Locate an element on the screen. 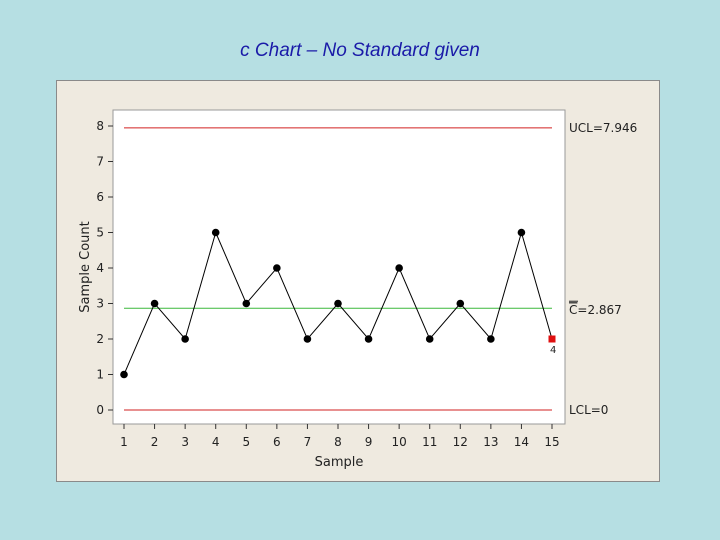 This screenshot has height=540, width=720. x-tick-label: 12 is located at coordinates (460, 442).